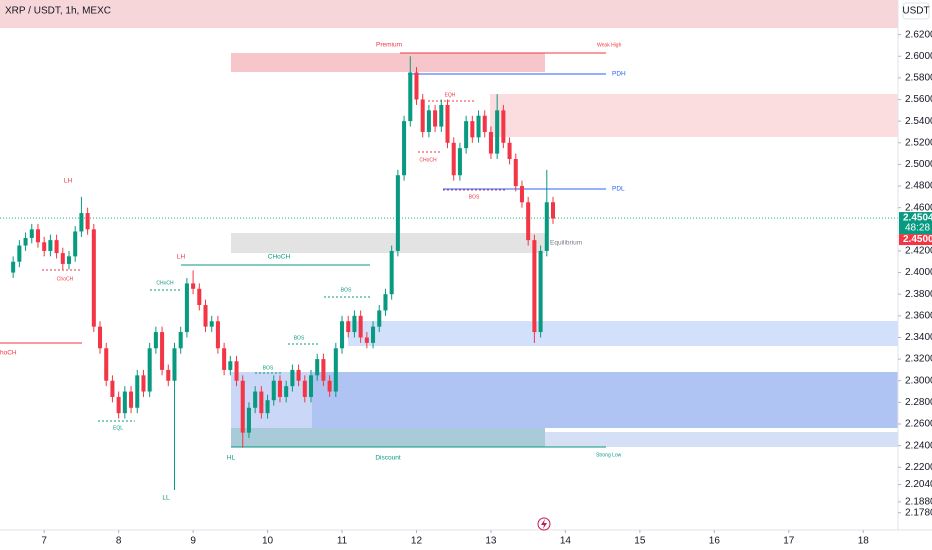  Describe the element at coordinates (389, 45) in the screenshot. I see `annotation: Premium` at that location.